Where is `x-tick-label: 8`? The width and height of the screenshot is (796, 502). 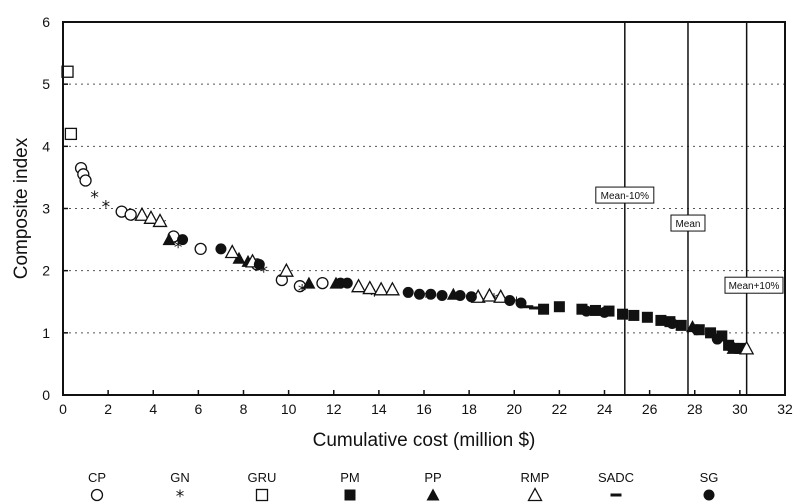 x-tick-label: 8 is located at coordinates (244, 409).